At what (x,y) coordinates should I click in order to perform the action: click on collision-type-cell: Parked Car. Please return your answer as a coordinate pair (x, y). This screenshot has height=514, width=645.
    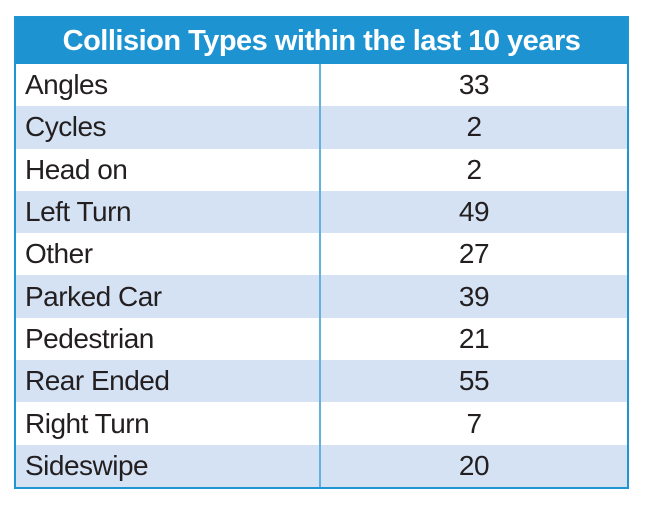
    Looking at the image, I should click on (93, 296).